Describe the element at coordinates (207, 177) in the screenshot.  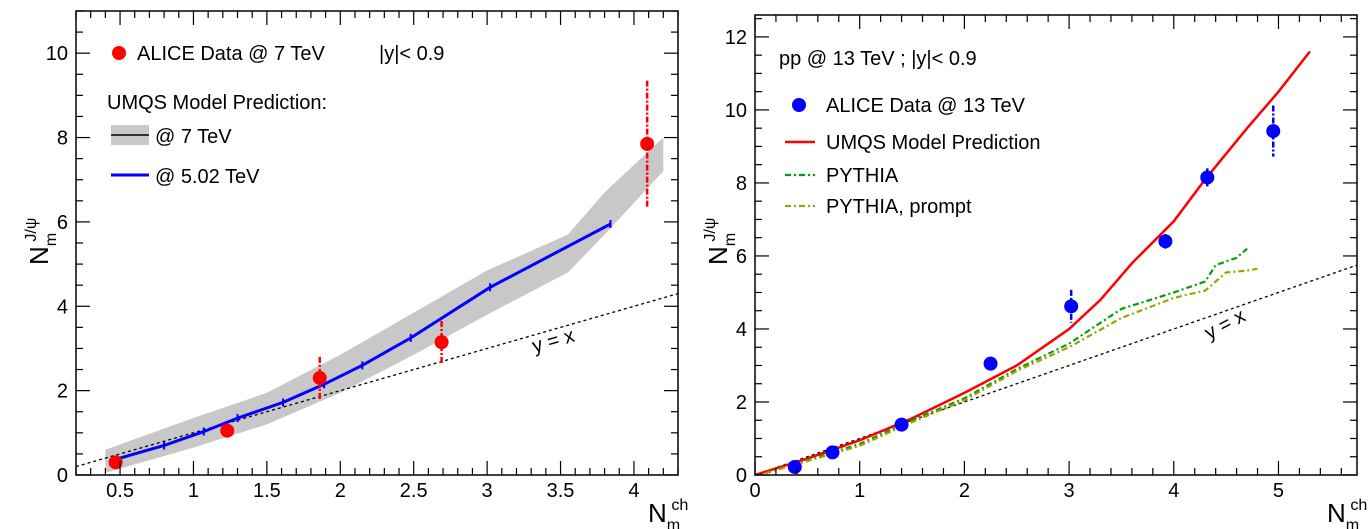
I see `legend-line-label: @ 5.02 TeV` at that location.